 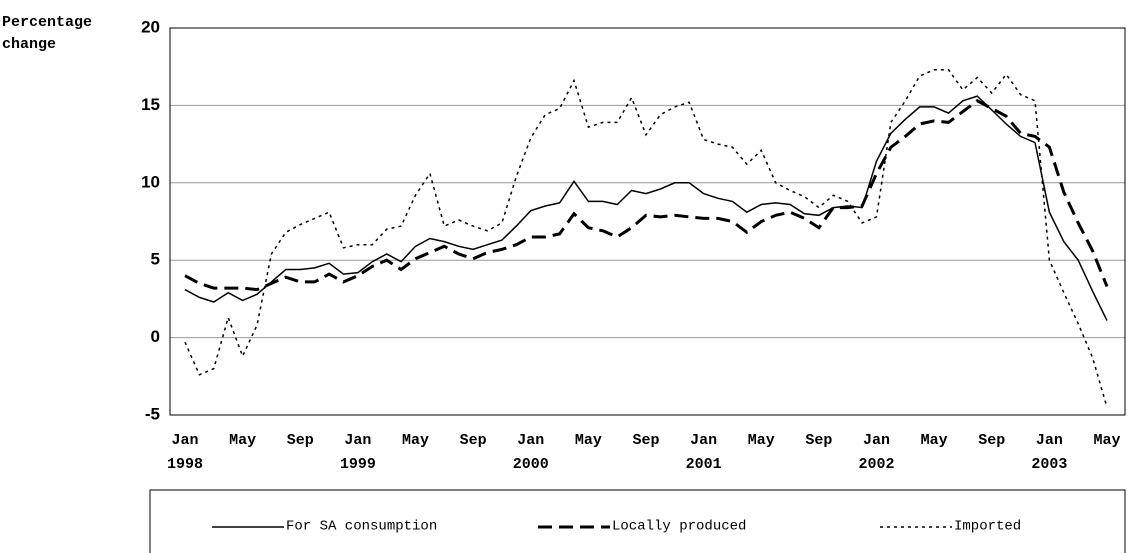 What do you see at coordinates (185, 452) in the screenshot?
I see `x-tick-label: Jan 1998` at bounding box center [185, 452].